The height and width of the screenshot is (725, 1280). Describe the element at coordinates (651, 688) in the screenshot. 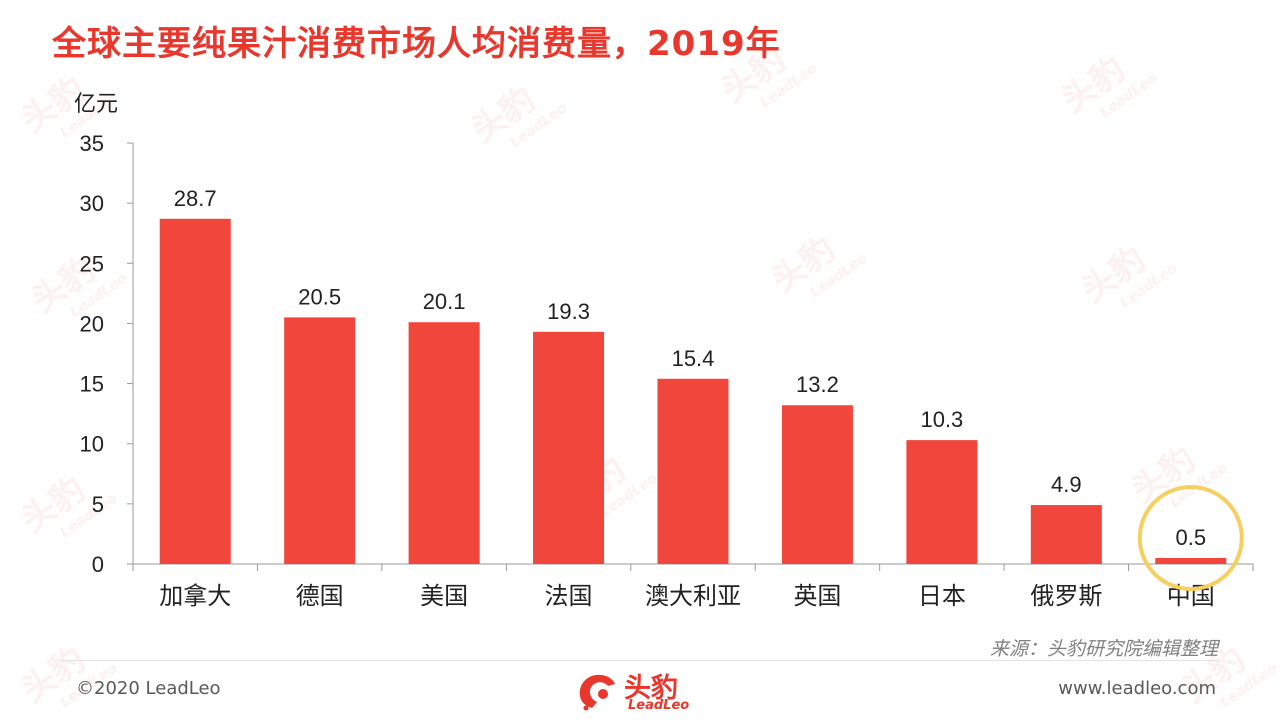

I see `logo-name: 头豹` at that location.